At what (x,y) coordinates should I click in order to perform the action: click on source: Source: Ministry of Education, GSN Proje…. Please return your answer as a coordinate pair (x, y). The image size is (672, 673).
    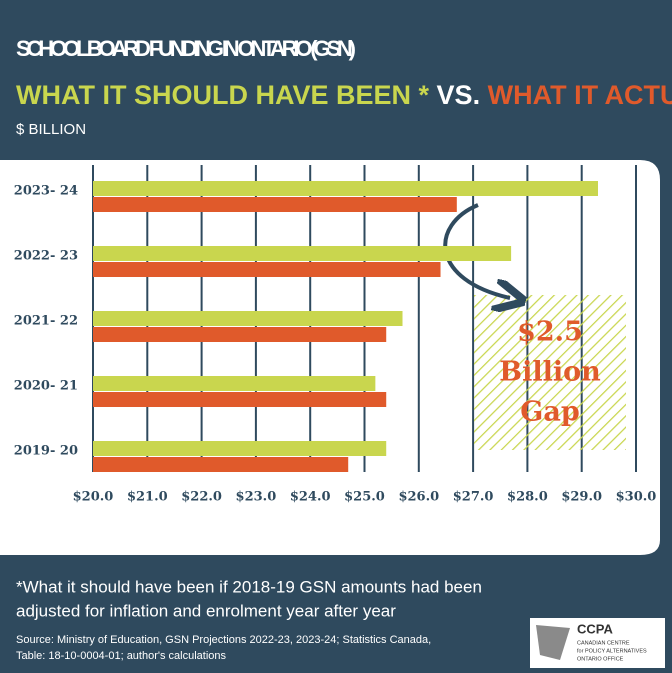
    Looking at the image, I should click on (223, 640).